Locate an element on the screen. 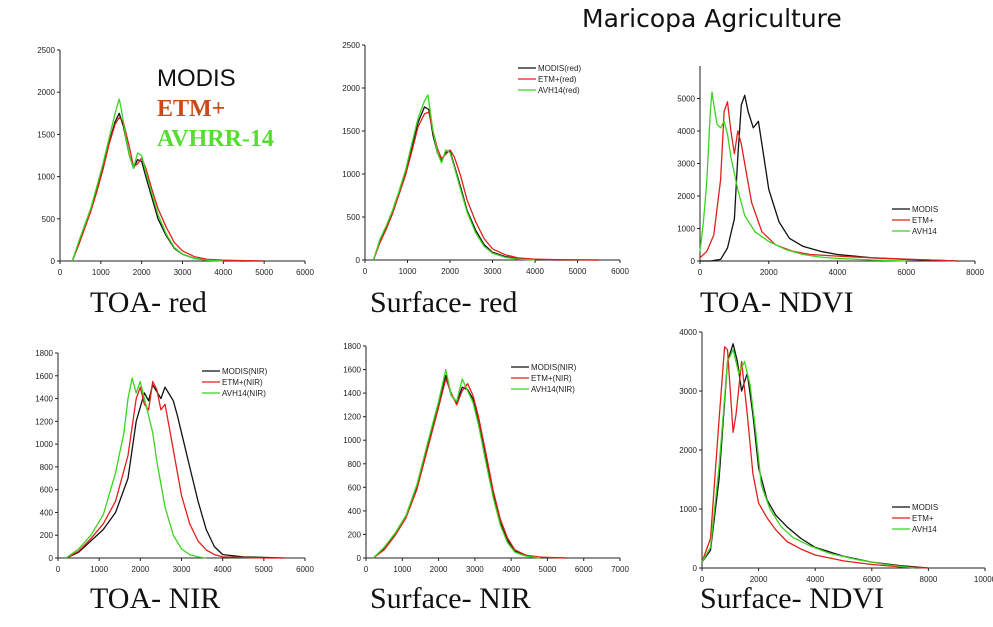 The height and width of the screenshot is (627, 993). surface-red-y-tick-label: 1000 is located at coordinates (351, 174).